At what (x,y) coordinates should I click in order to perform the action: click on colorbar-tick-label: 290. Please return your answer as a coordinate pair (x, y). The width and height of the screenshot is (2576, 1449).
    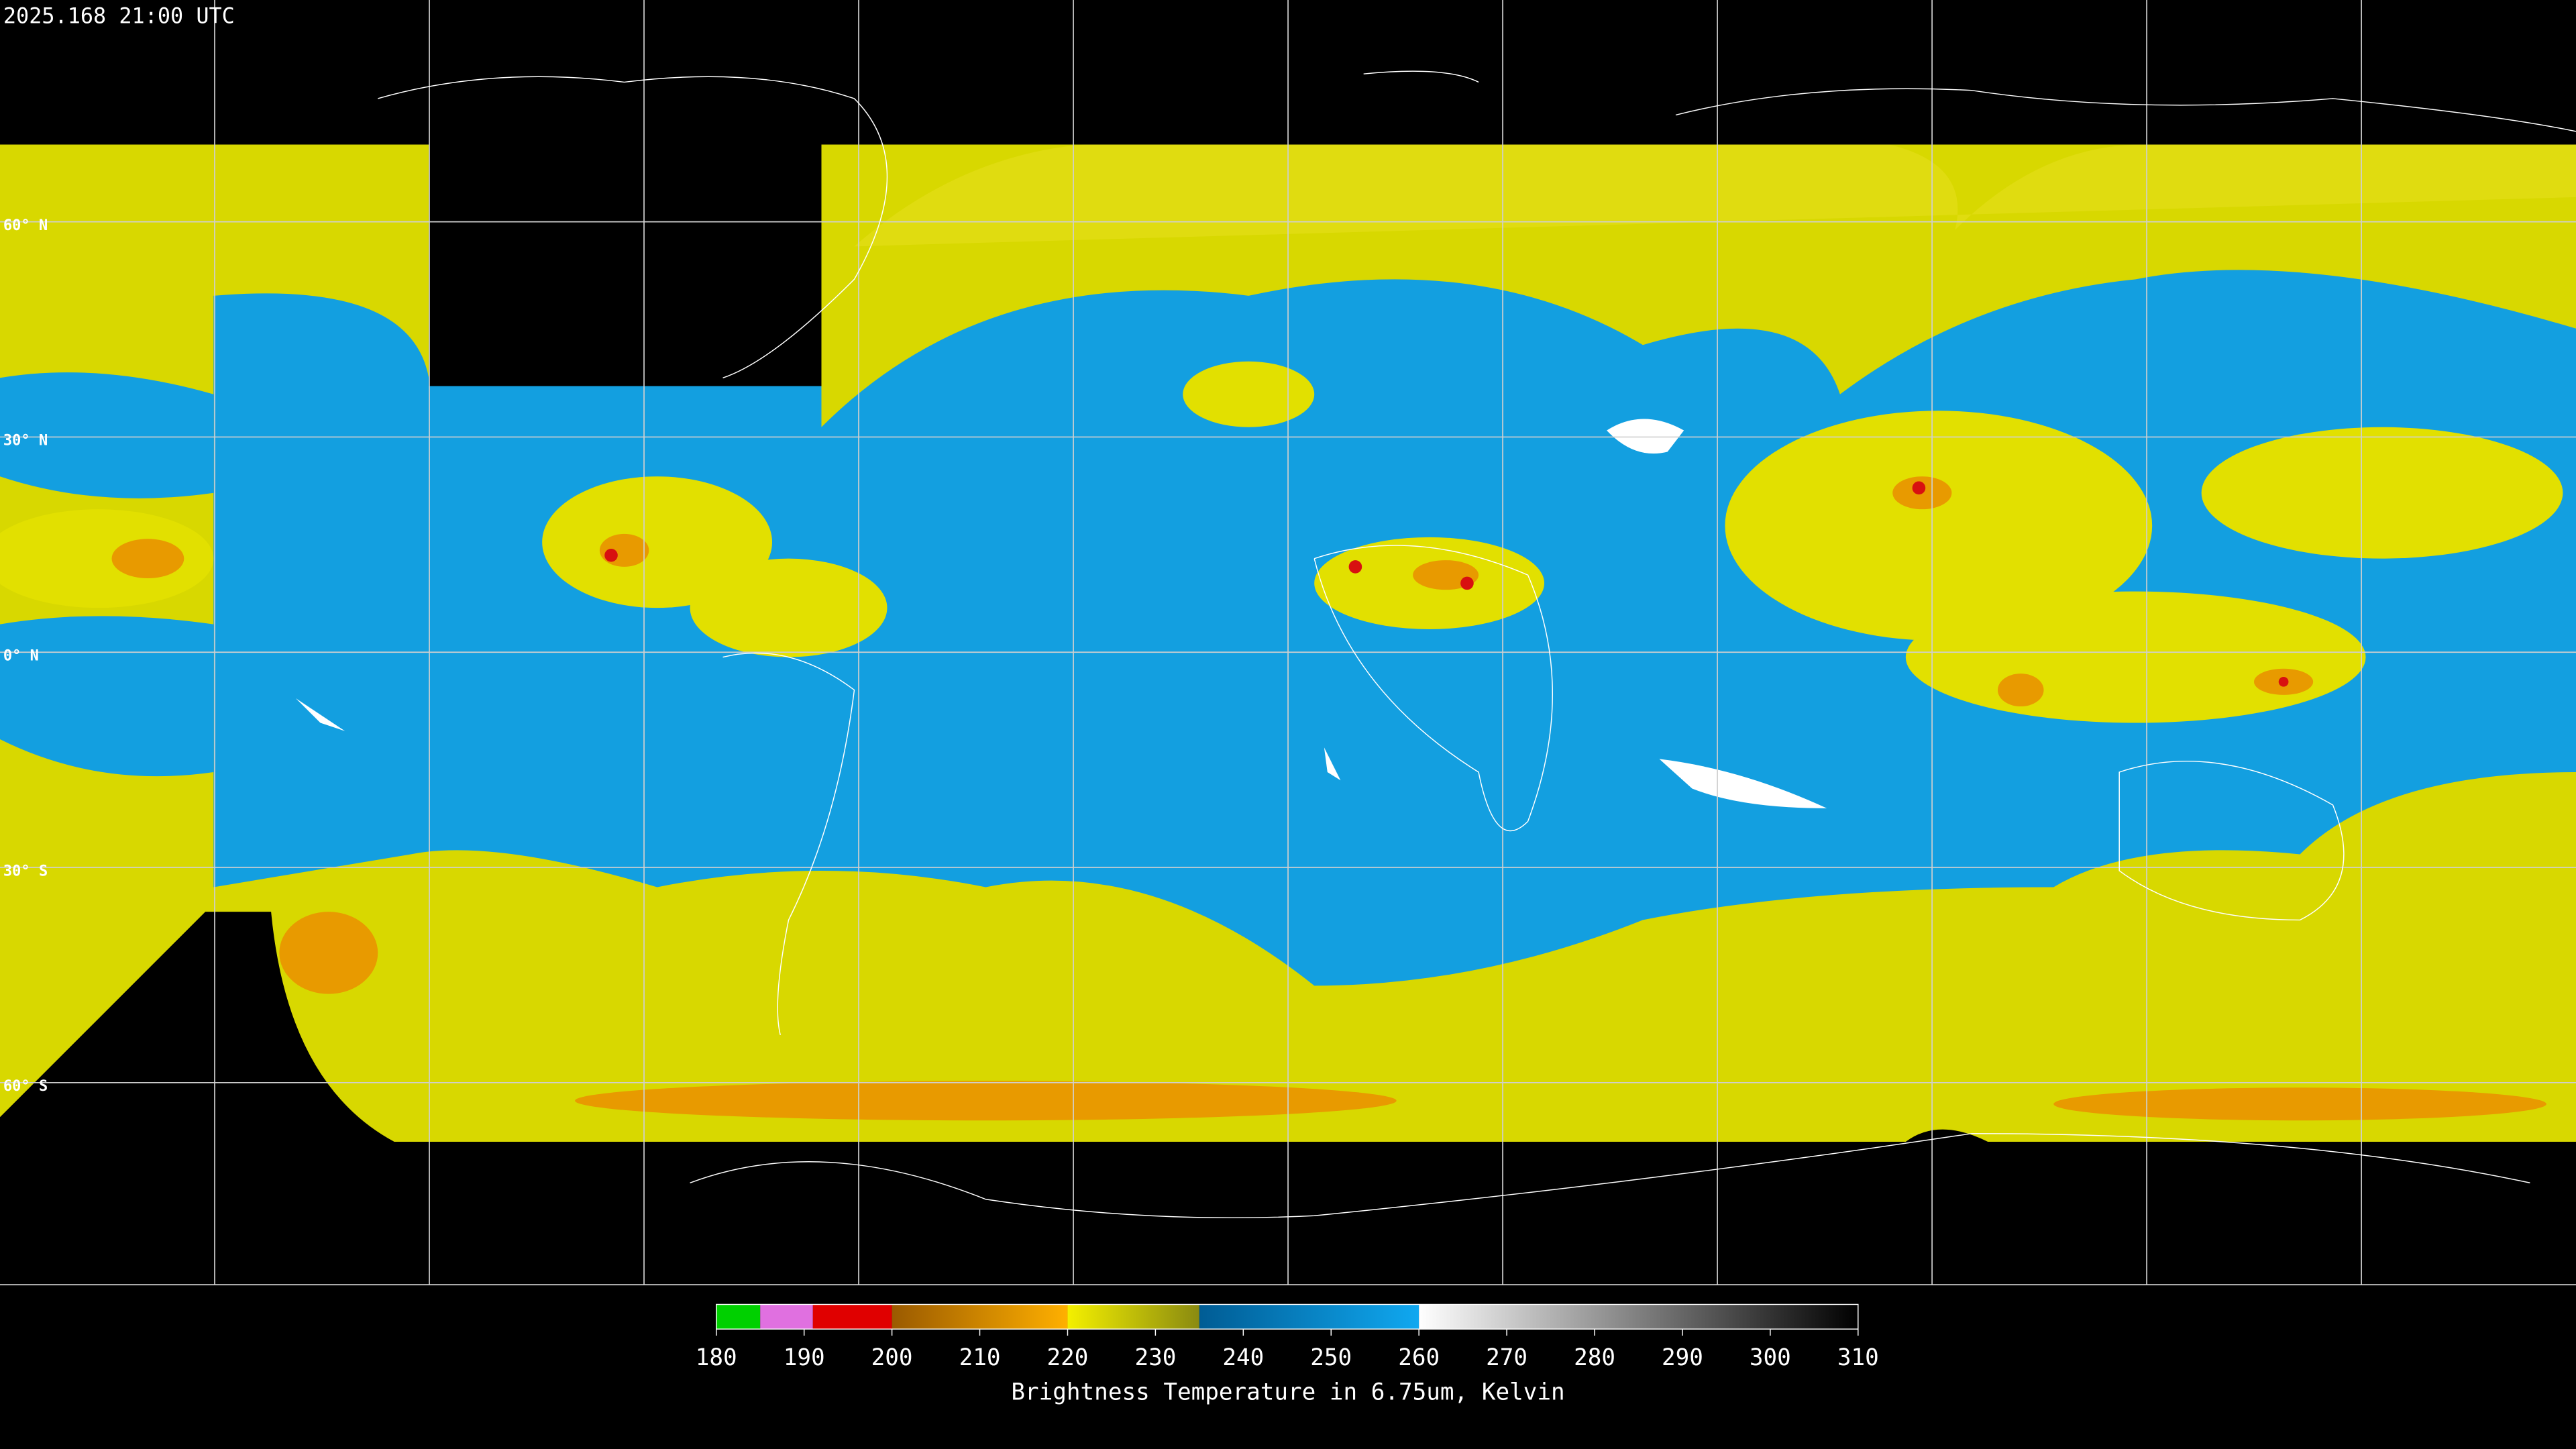
    Looking at the image, I should click on (1682, 1357).